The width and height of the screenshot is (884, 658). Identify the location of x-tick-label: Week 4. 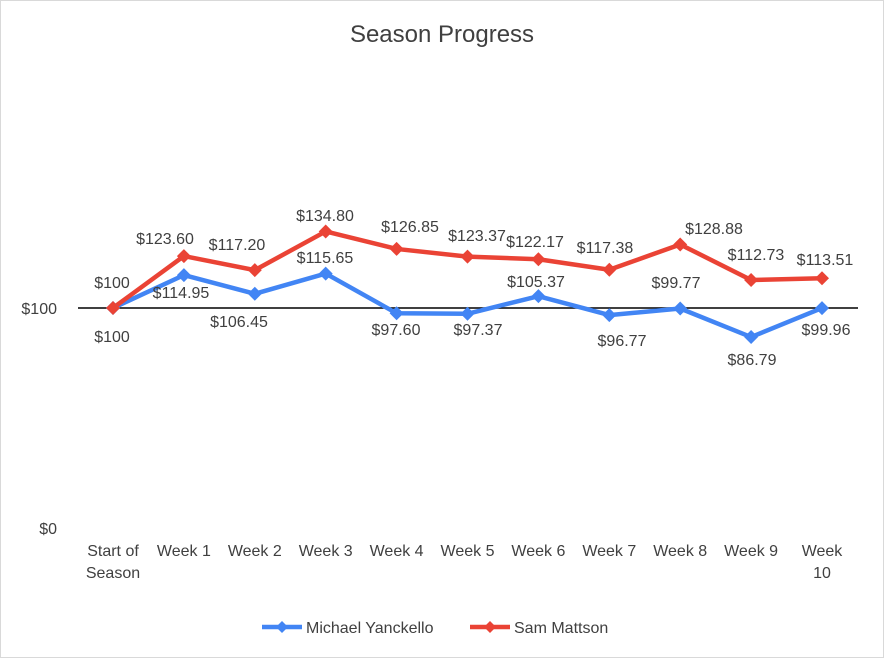
(397, 551).